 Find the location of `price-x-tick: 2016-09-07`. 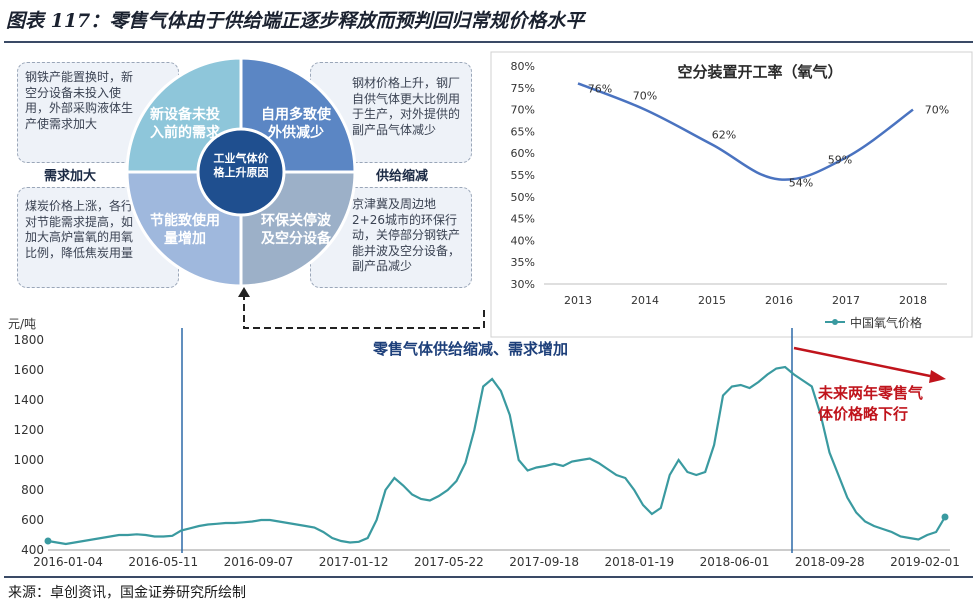

price-x-tick: 2016-09-07 is located at coordinates (259, 562).